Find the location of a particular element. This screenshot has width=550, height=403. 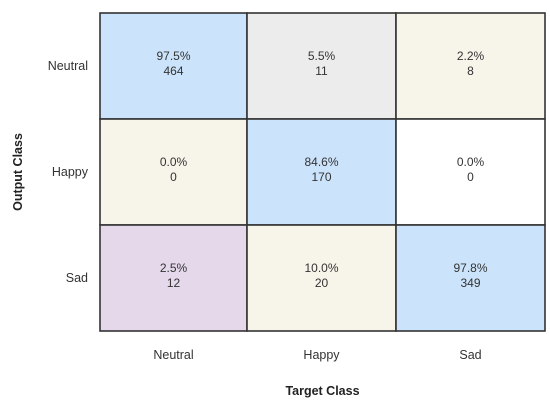

cell-happy-sad-percent: 0.0% is located at coordinates (471, 162).